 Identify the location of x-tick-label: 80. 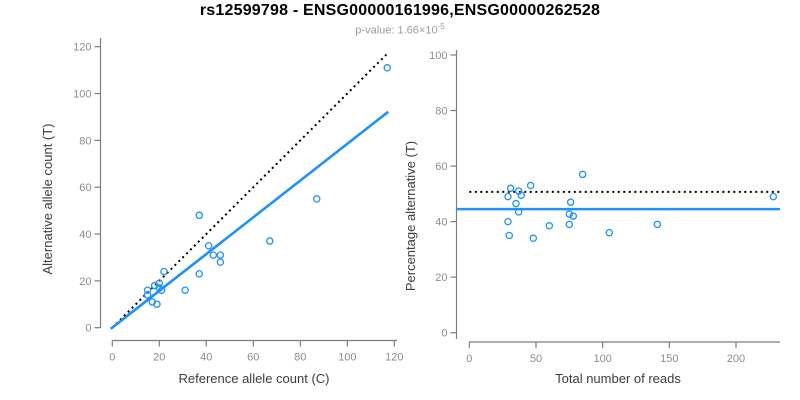
(300, 358).